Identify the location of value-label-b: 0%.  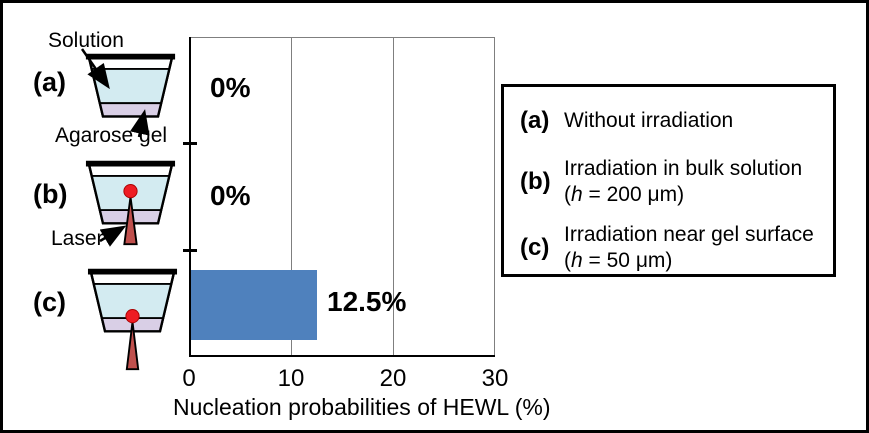
(230, 195).